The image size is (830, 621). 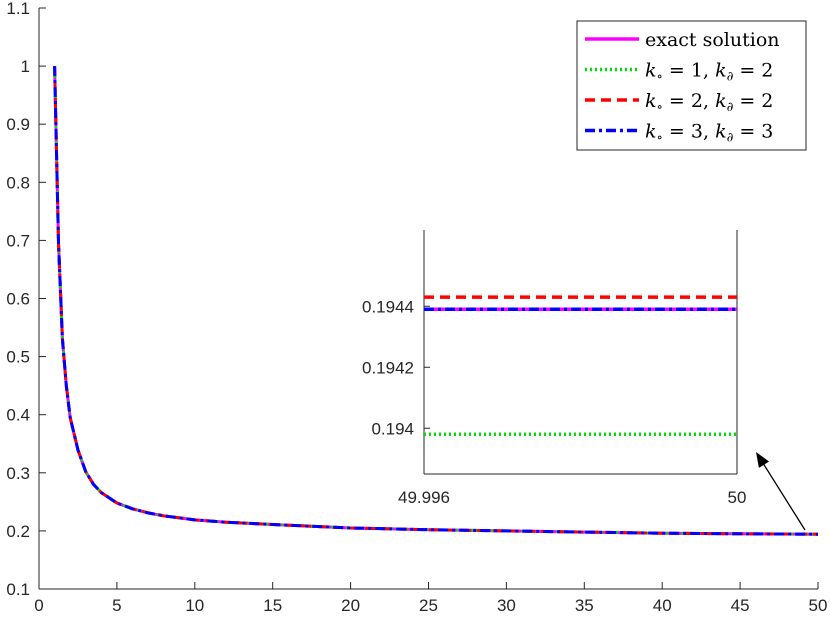 What do you see at coordinates (38, 605) in the screenshot?
I see `x-tick-label: 0` at bounding box center [38, 605].